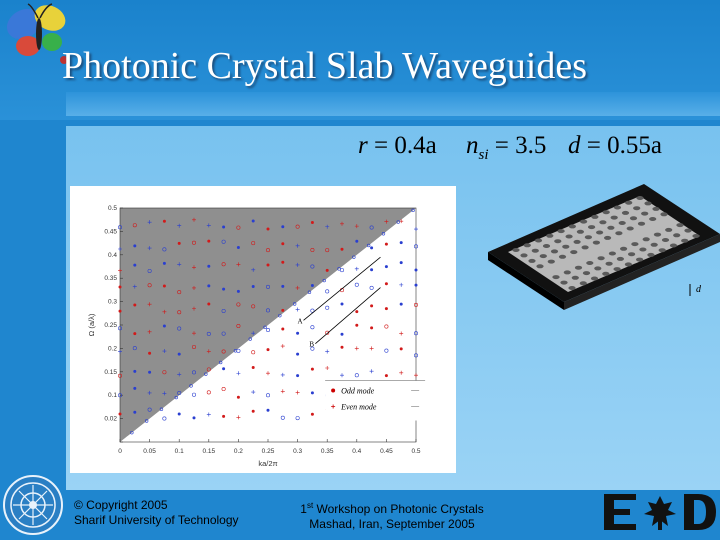 The width and height of the screenshot is (720, 540). What do you see at coordinates (333, 406) in the screenshot?
I see `legend-marker` at bounding box center [333, 406].